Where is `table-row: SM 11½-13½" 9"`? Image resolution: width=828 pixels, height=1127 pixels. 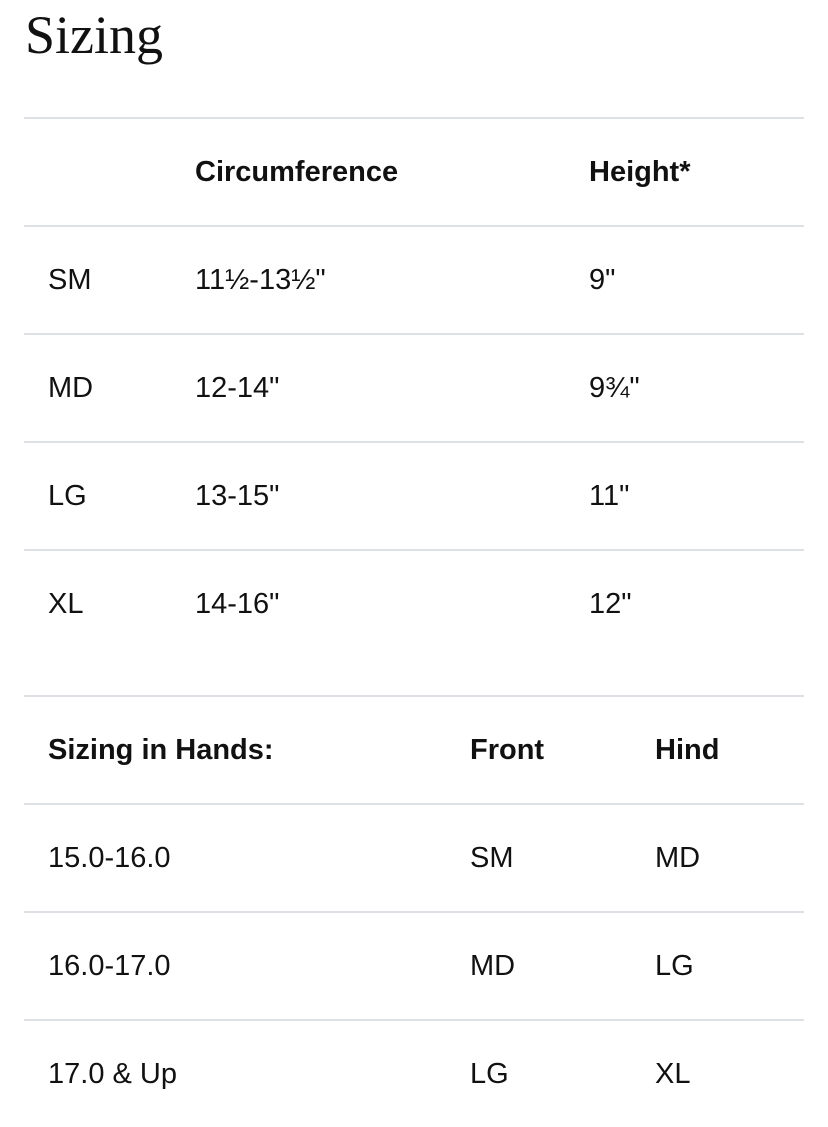 table-row: SM 11½-13½" 9" is located at coordinates (414, 279).